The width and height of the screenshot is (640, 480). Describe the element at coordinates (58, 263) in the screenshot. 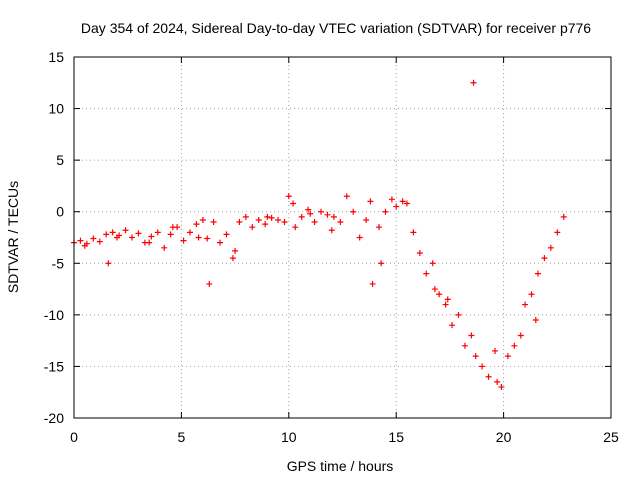

I see `y-tick-label: -5` at that location.